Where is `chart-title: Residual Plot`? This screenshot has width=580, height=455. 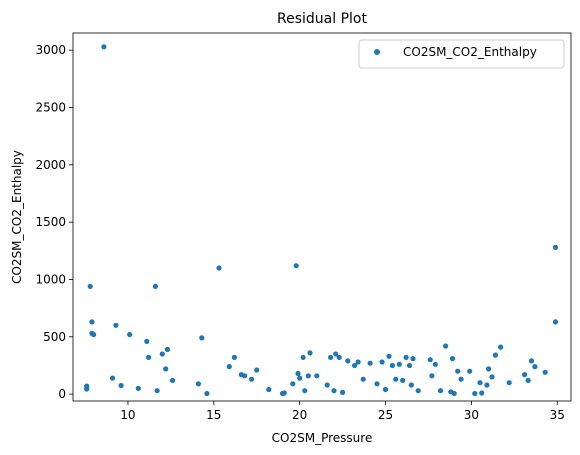 chart-title: Residual Plot is located at coordinates (322, 19).